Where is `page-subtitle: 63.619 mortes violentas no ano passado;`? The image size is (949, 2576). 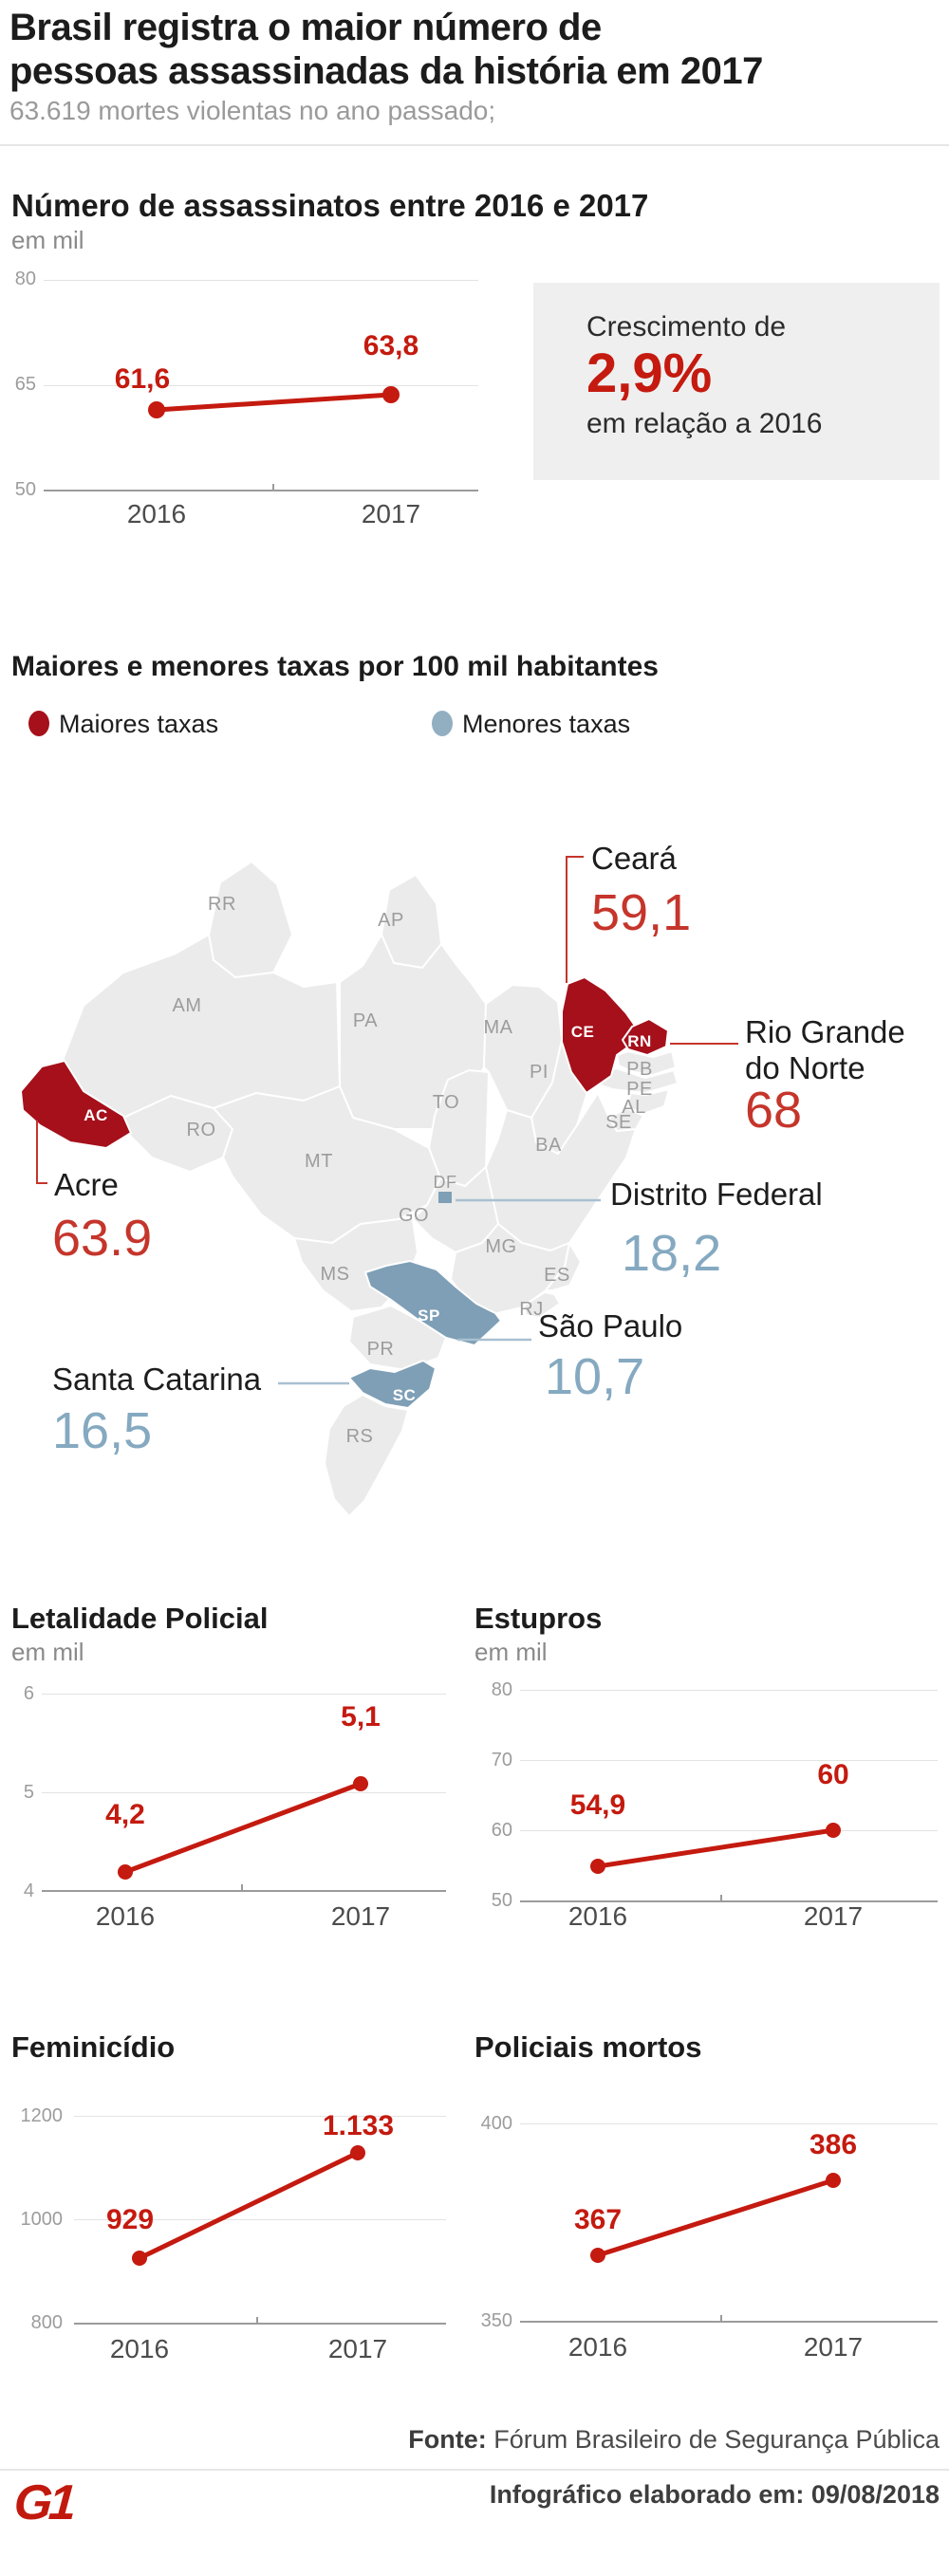 page-subtitle: 63.619 mortes violentas no ano passado; is located at coordinates (252, 110).